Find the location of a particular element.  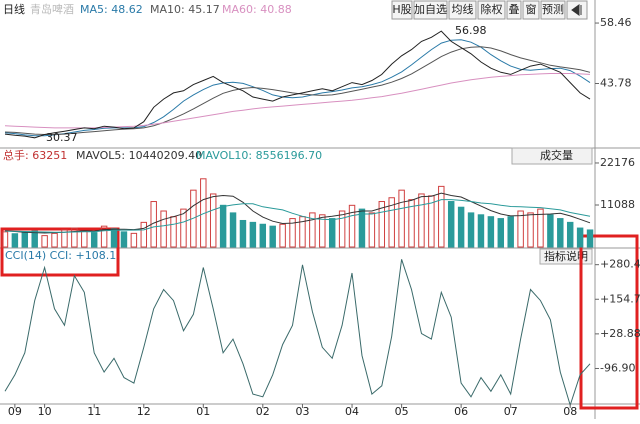

x-tick-label: 01 is located at coordinates (203, 411).